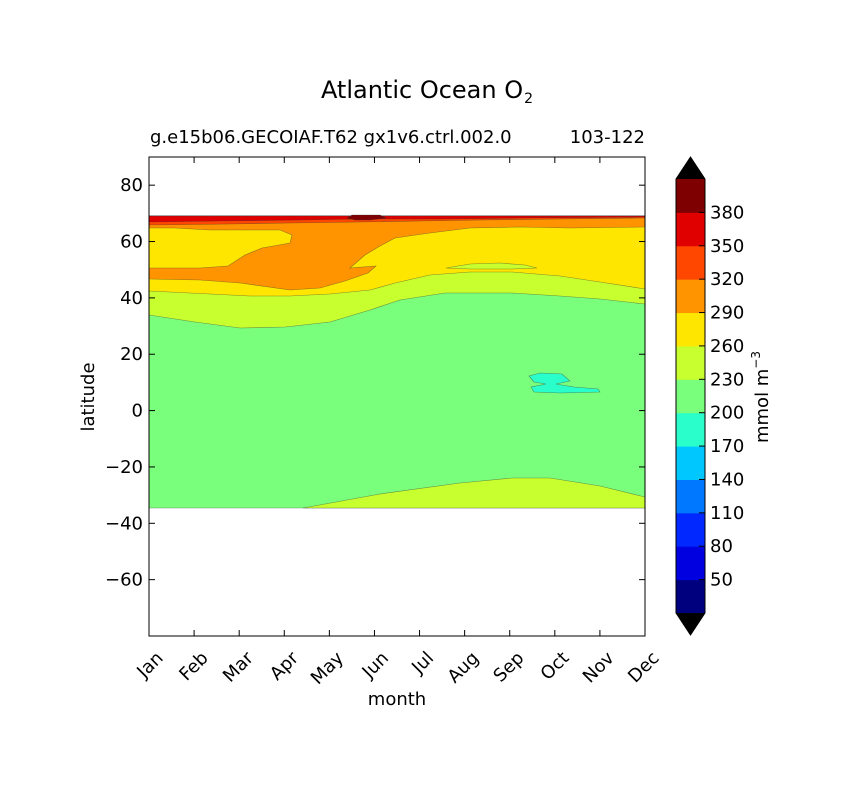 Image resolution: width=854 pixels, height=788 pixels. Describe the element at coordinates (375, 665) in the screenshot. I see `x-tick-label: Jun` at that location.